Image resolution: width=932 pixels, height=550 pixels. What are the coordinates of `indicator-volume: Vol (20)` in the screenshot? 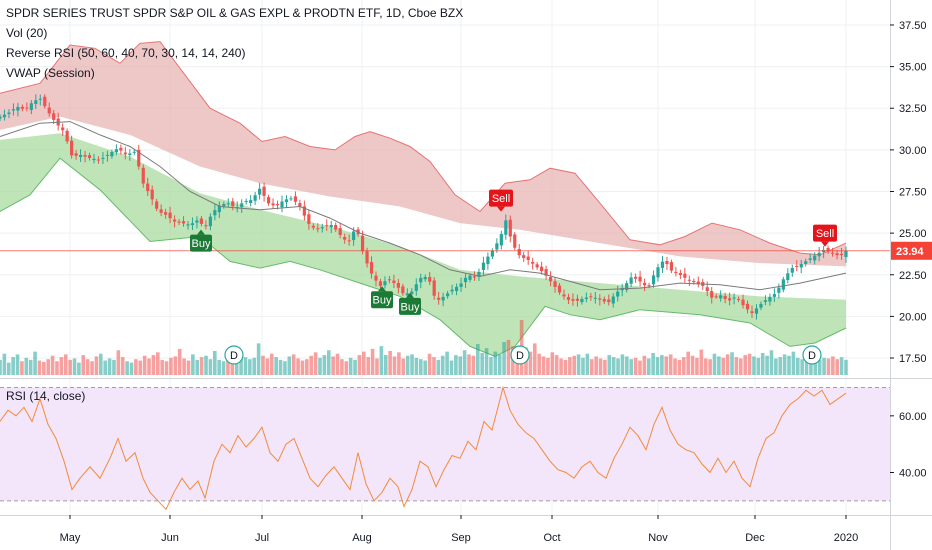 It's located at (27, 33).